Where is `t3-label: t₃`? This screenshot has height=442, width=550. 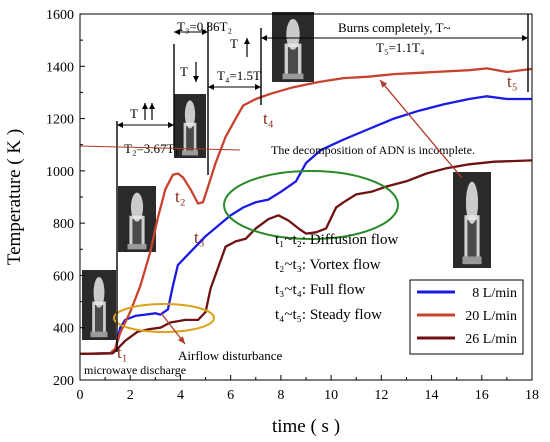 t3-label: t₃ is located at coordinates (199, 237).